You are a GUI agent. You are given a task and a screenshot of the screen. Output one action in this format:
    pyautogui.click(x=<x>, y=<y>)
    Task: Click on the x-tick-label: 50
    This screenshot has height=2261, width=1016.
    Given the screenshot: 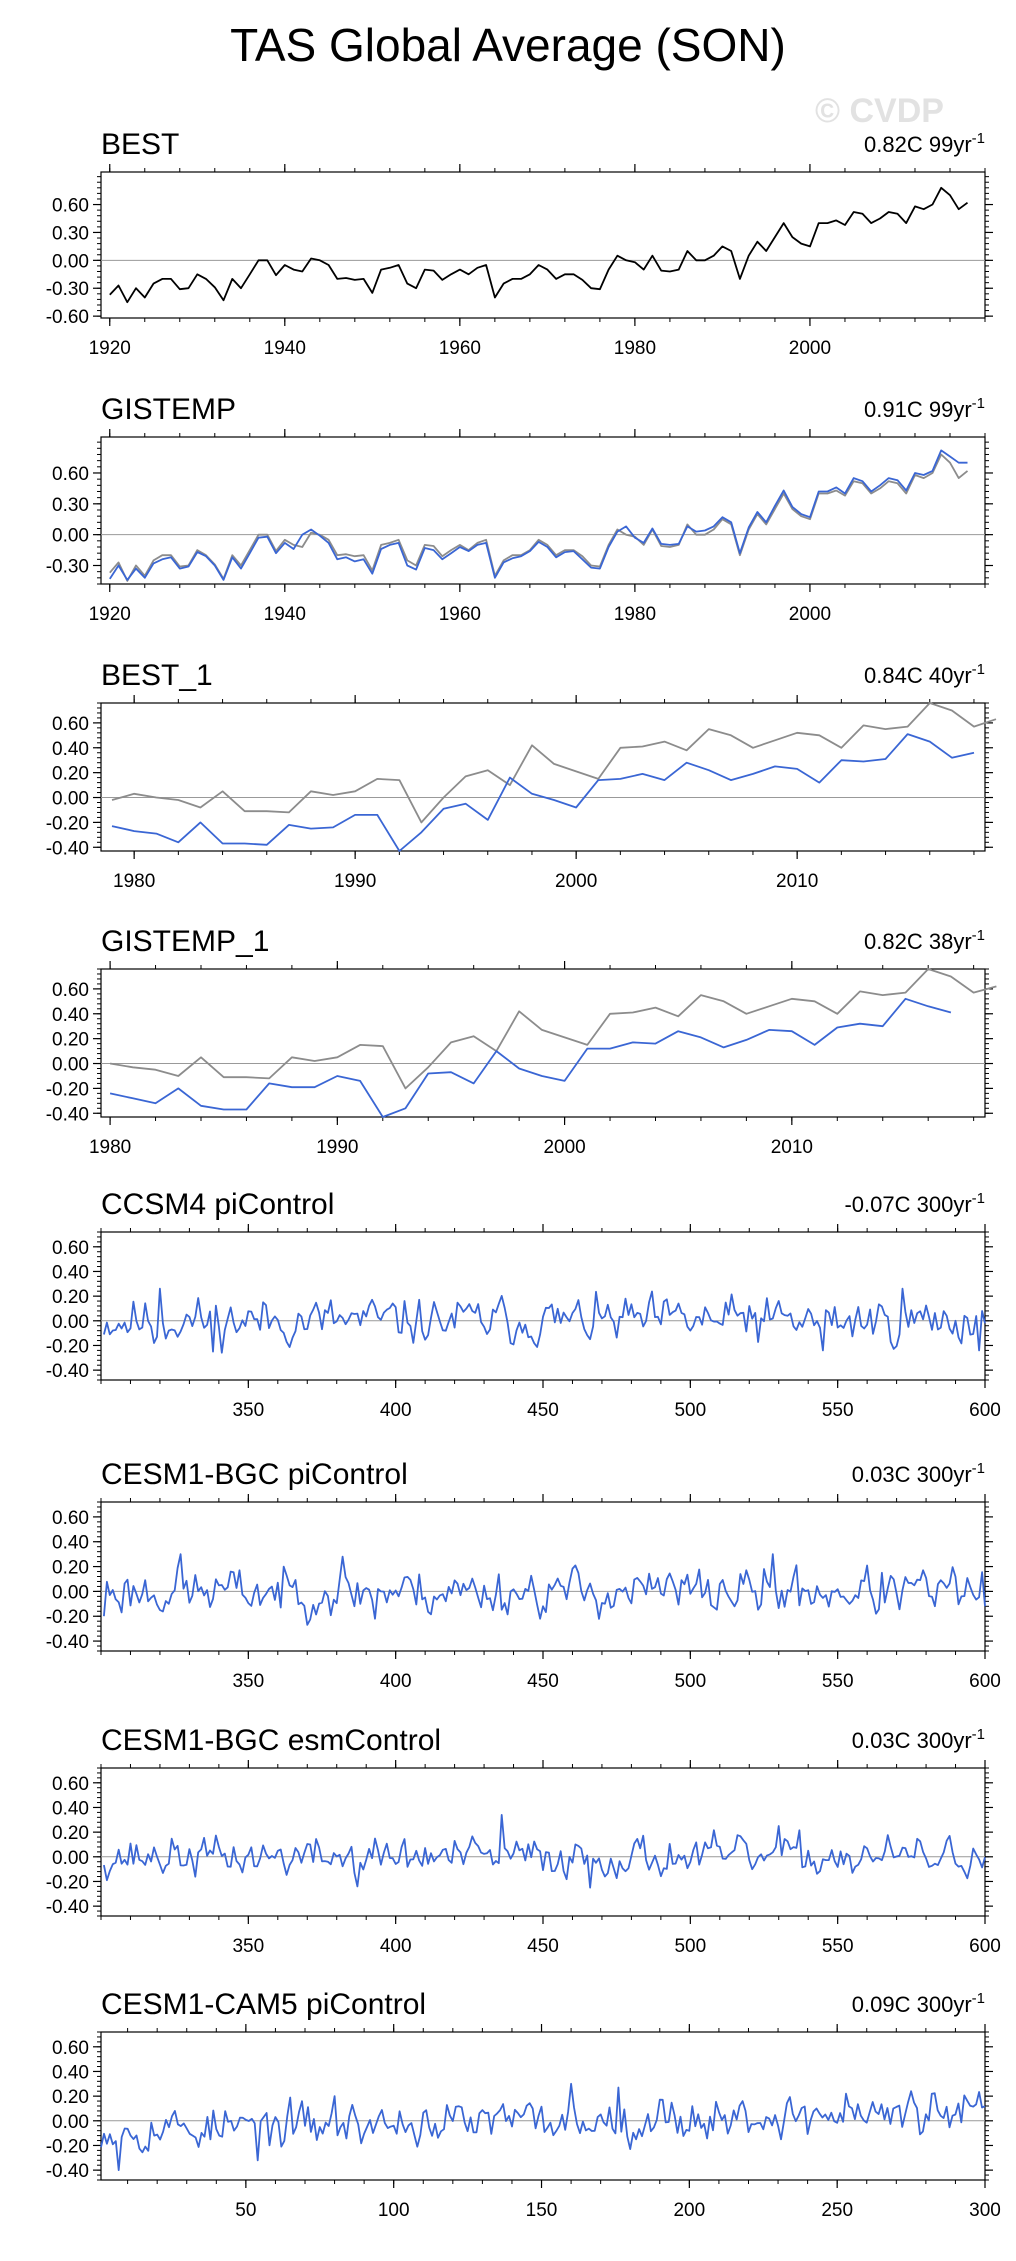 What is the action you would take?
    pyautogui.click(x=245, y=2210)
    